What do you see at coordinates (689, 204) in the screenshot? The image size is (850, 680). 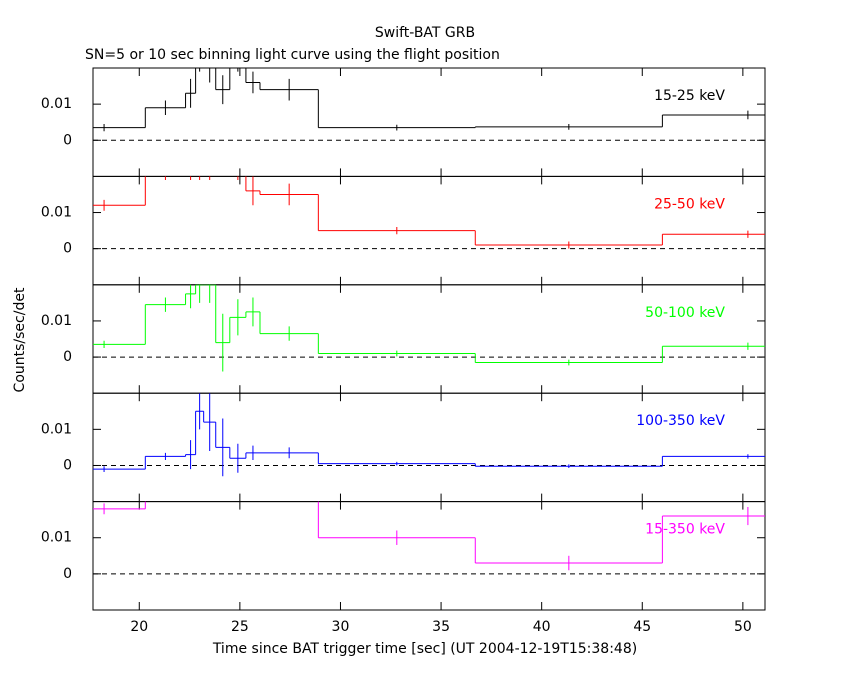 I see `panel-label: 25-50 keV` at bounding box center [689, 204].